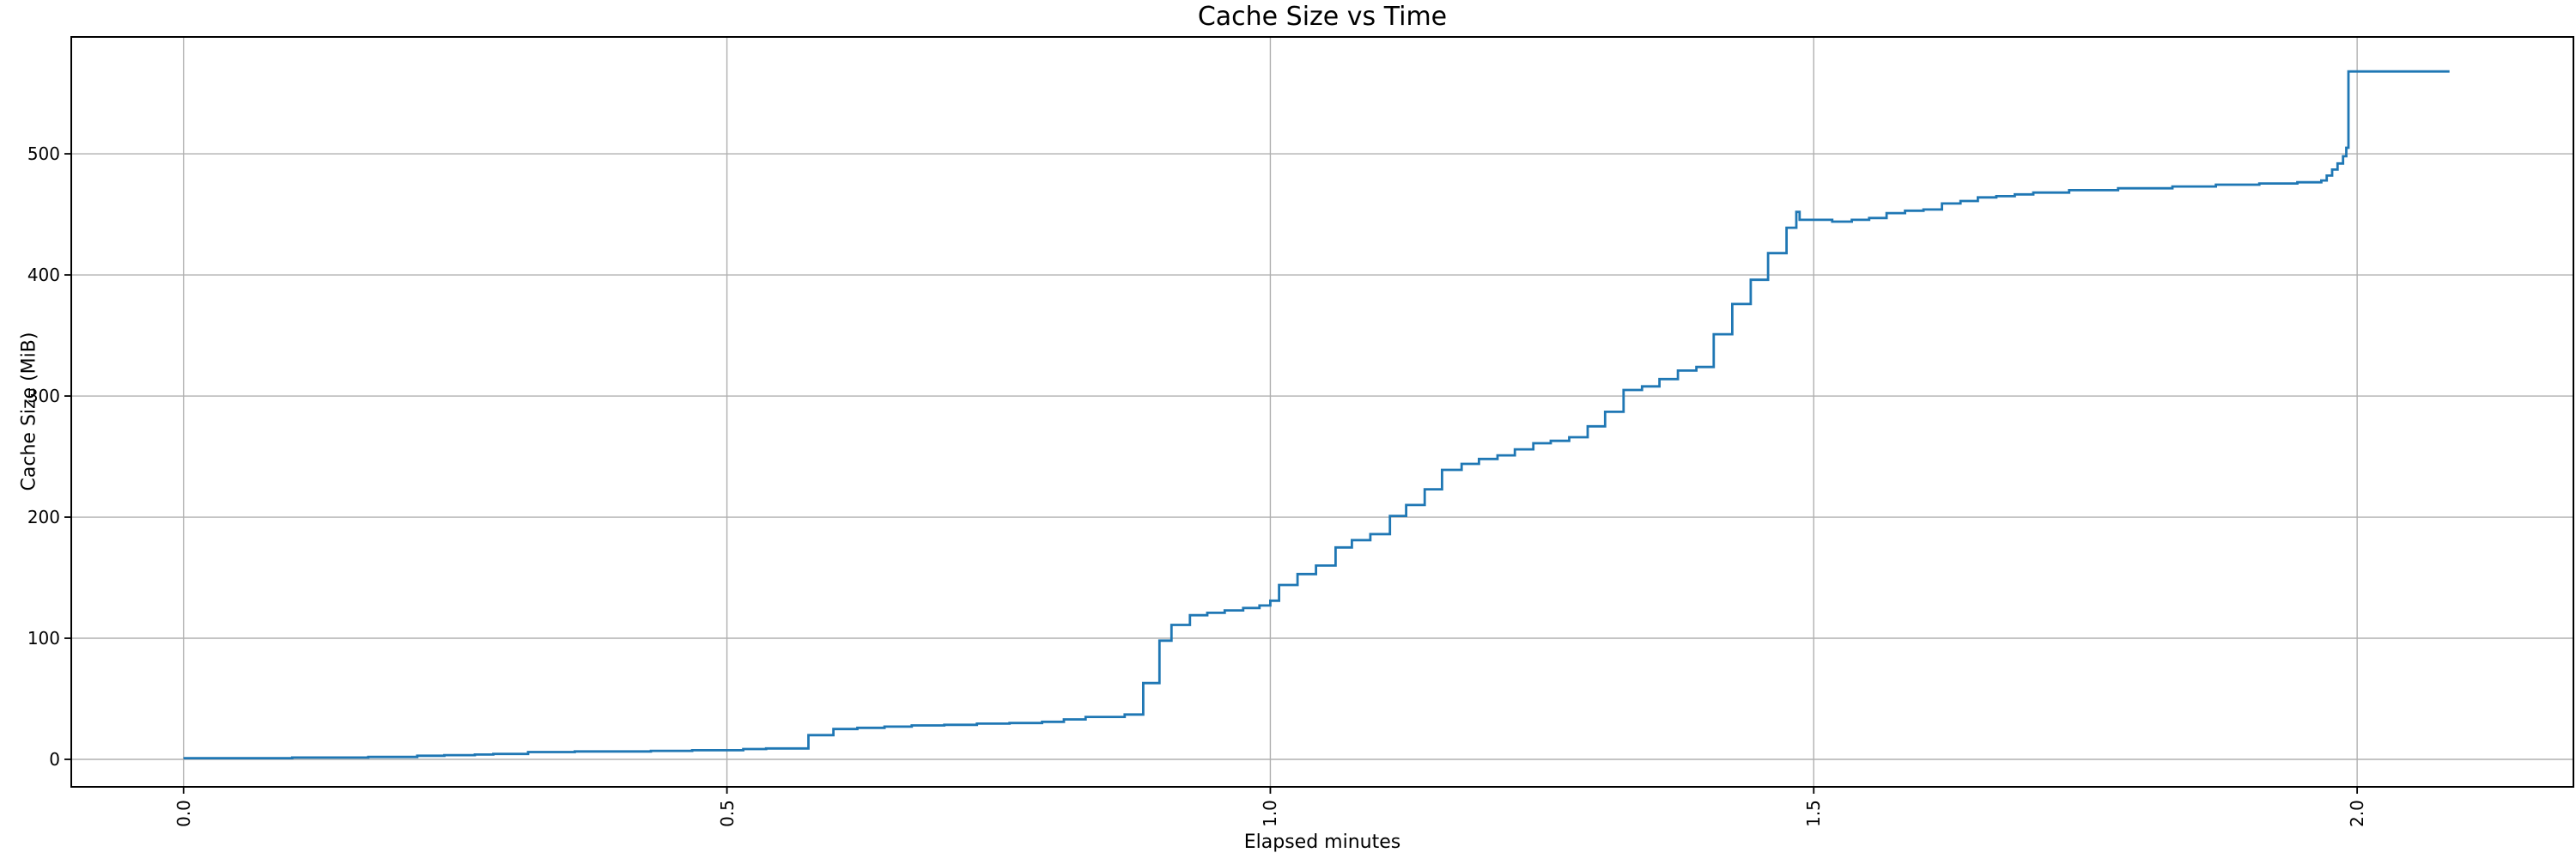 The height and width of the screenshot is (859, 2576). Describe the element at coordinates (183, 814) in the screenshot. I see `x-tick-label: 0.0` at that location.